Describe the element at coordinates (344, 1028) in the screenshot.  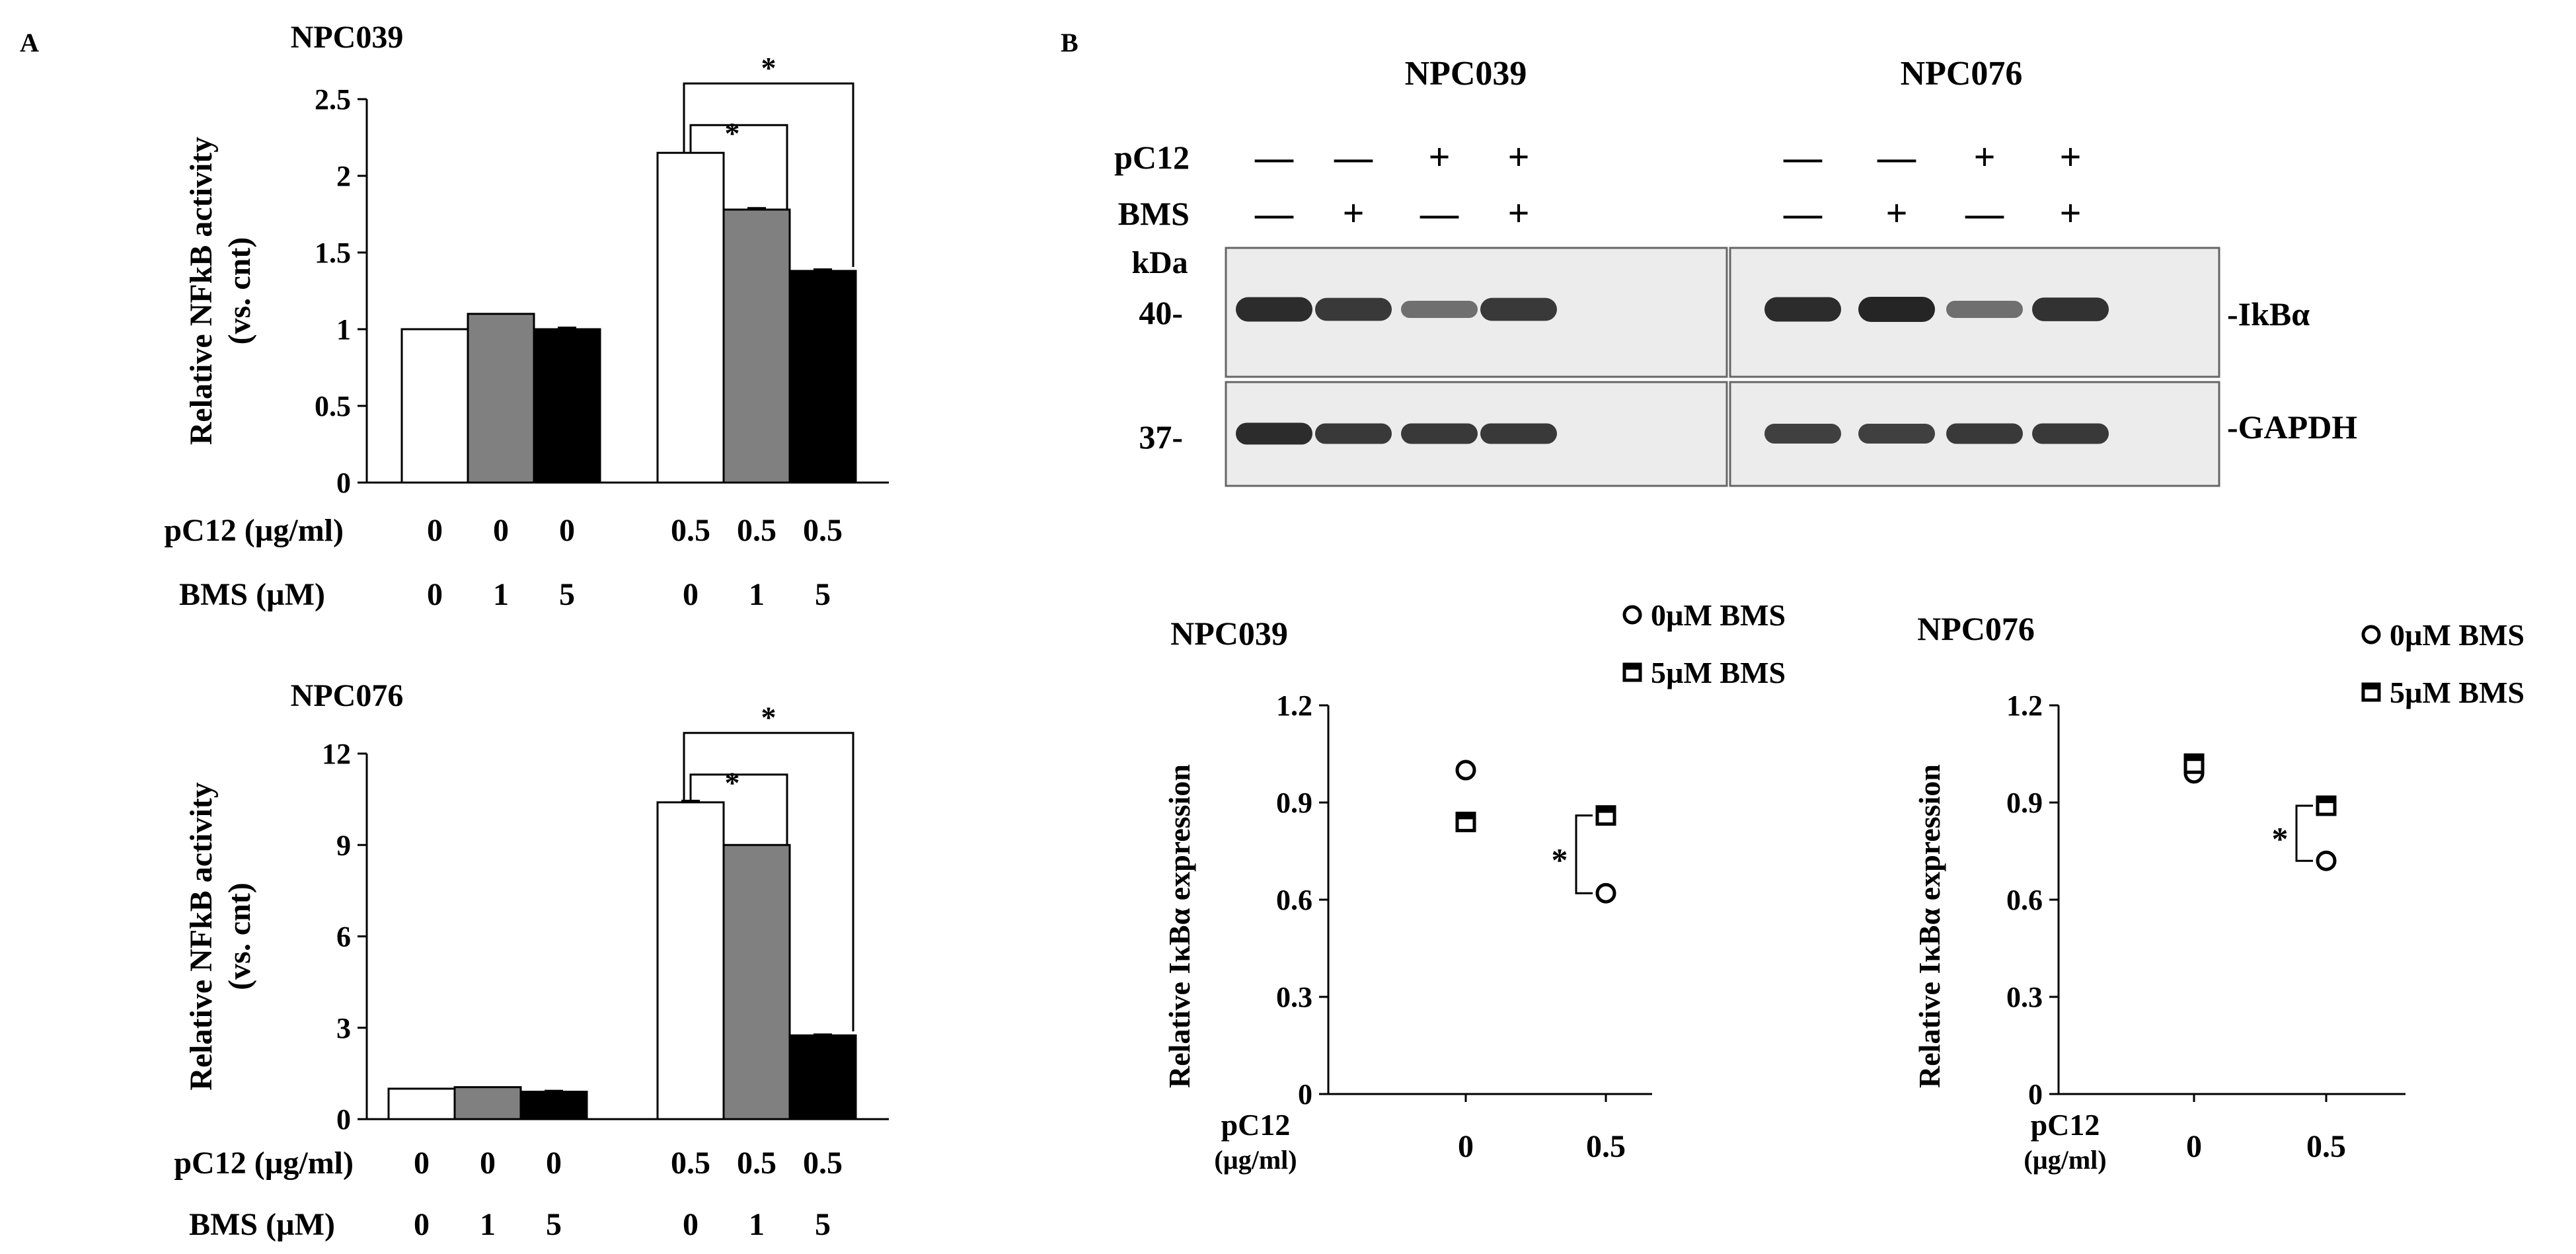
I see `y-tick-label: 3` at that location.